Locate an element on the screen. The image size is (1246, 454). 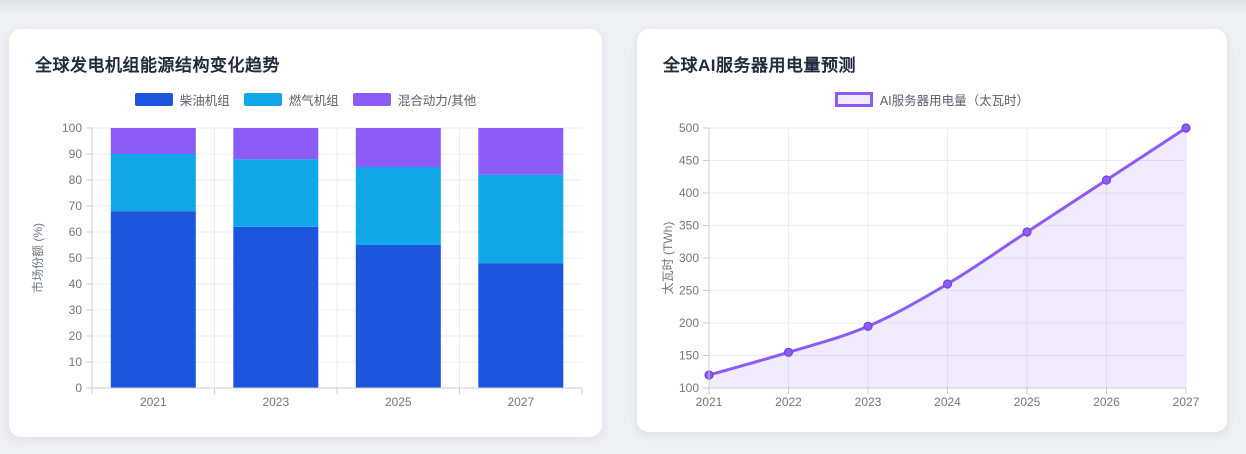
y-tick-label: 80 is located at coordinates (76, 180).